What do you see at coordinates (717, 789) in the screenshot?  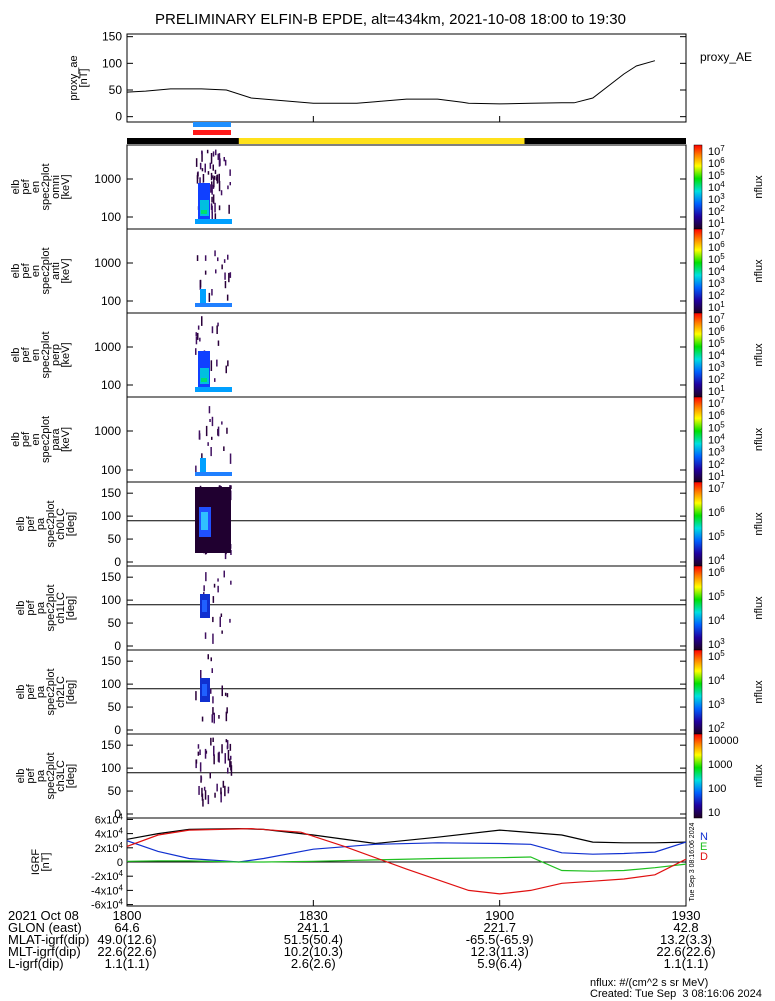 I see `ch3LC-colorbar-tick: 100` at bounding box center [717, 789].